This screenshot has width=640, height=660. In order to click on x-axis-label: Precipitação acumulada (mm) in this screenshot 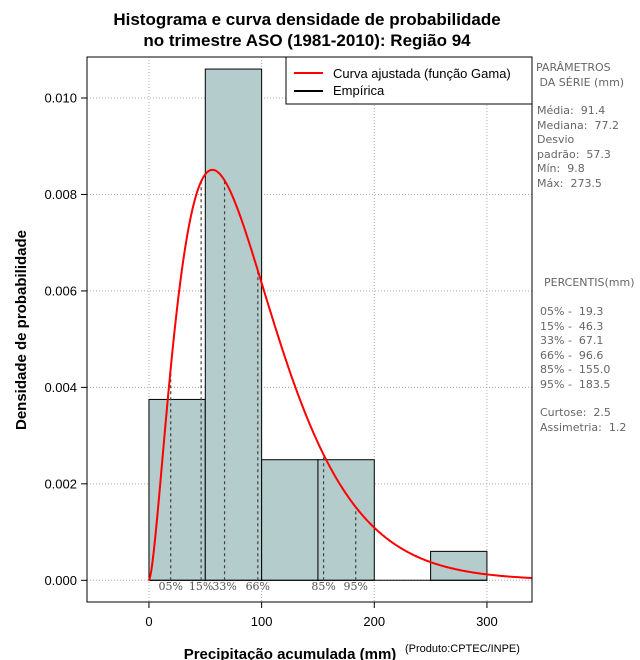, I will do `click(290, 653)`.